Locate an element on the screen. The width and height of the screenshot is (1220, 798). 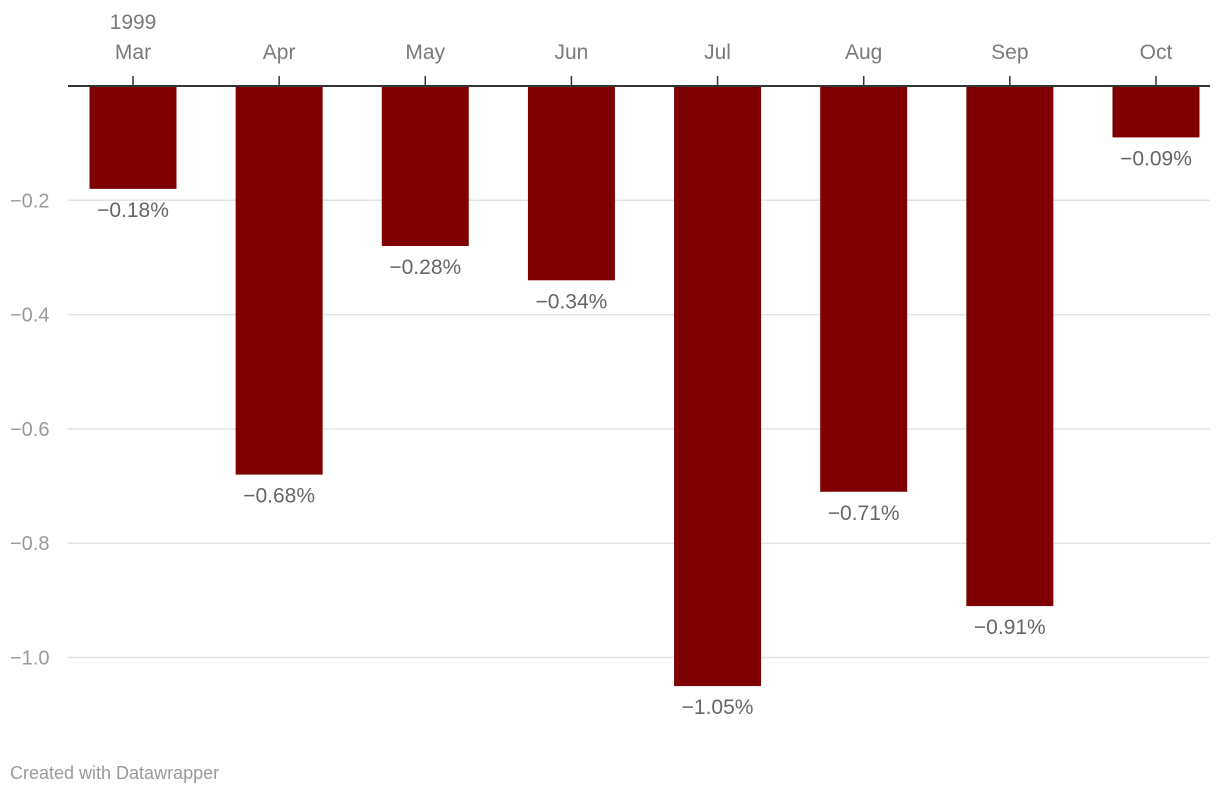
data-label: −0.18% is located at coordinates (133, 210).